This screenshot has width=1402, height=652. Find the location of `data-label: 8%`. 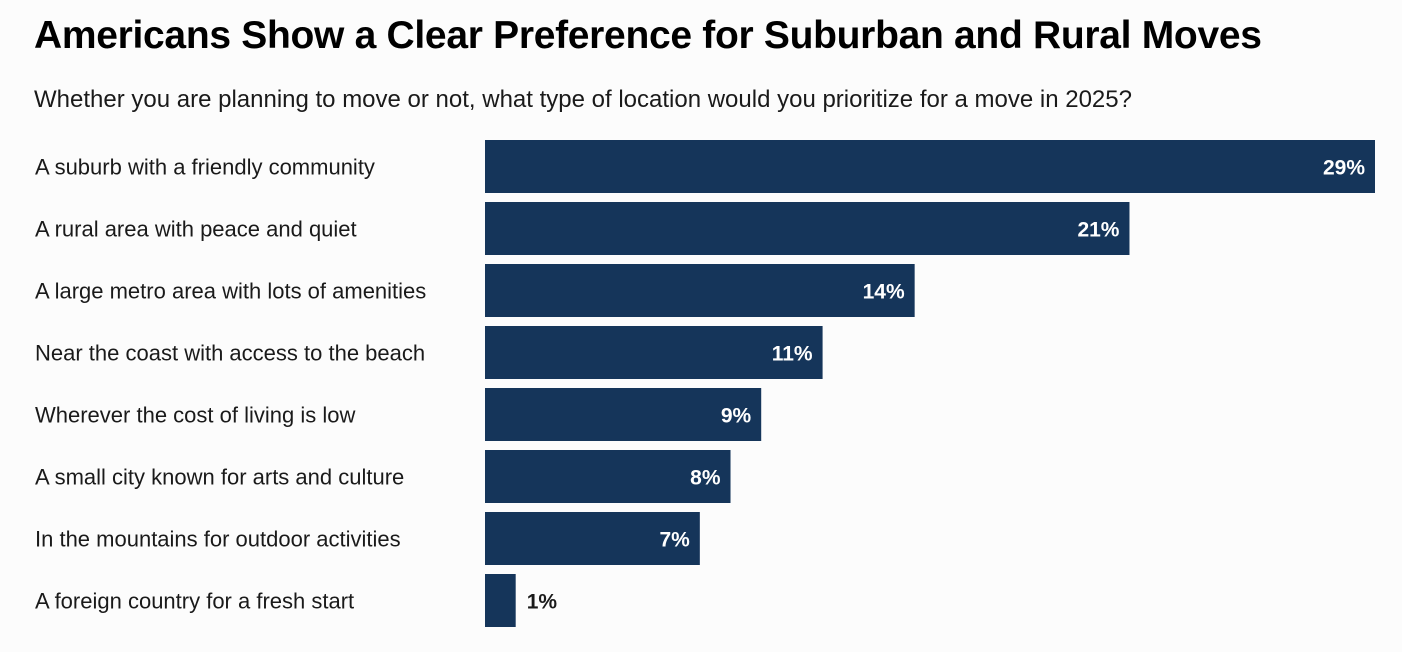

data-label: 8% is located at coordinates (705, 478).